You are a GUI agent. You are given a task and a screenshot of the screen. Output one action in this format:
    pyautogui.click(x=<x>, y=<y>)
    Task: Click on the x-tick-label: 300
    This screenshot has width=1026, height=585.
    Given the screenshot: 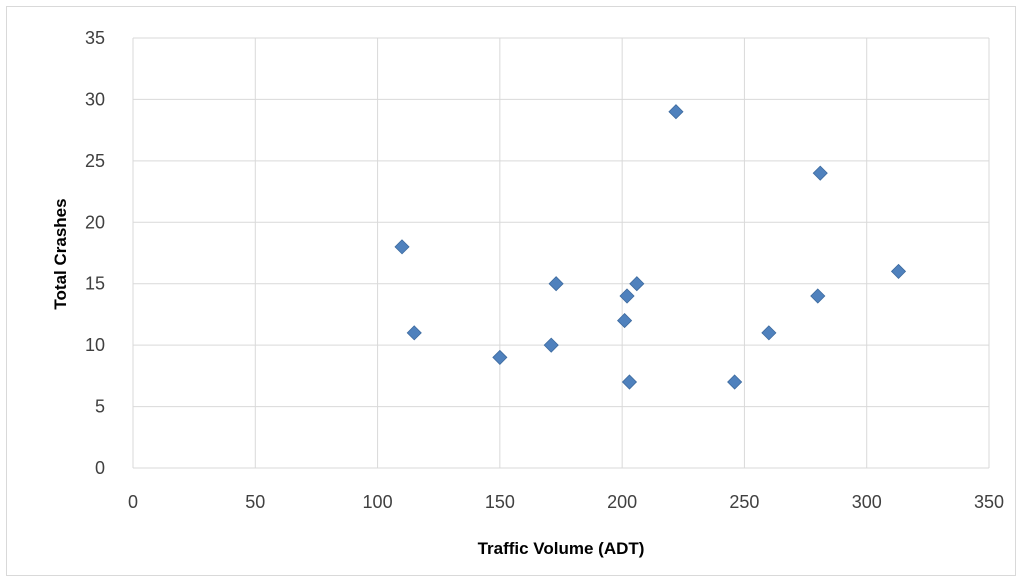 What is the action you would take?
    pyautogui.click(x=867, y=502)
    